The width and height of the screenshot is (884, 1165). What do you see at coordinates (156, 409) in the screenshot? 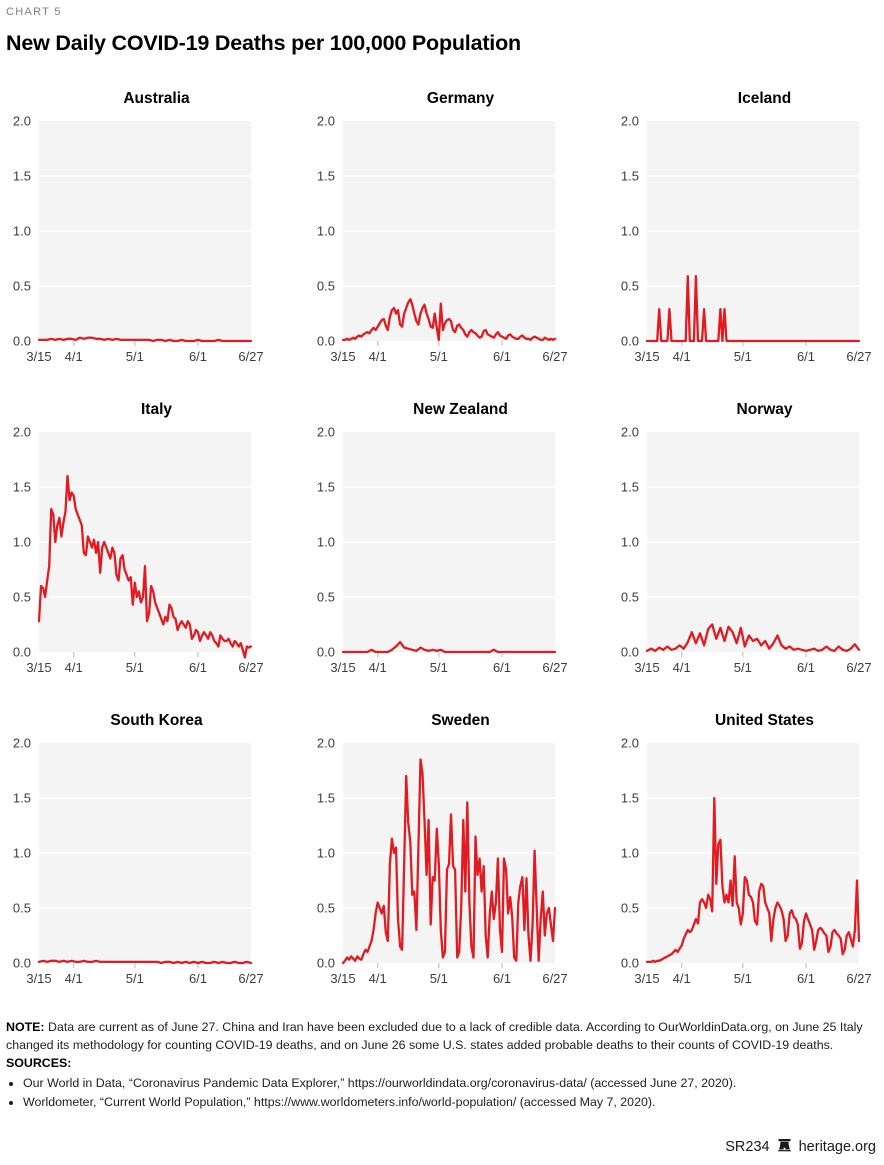
I see `subplot-title: Italy` at bounding box center [156, 409].